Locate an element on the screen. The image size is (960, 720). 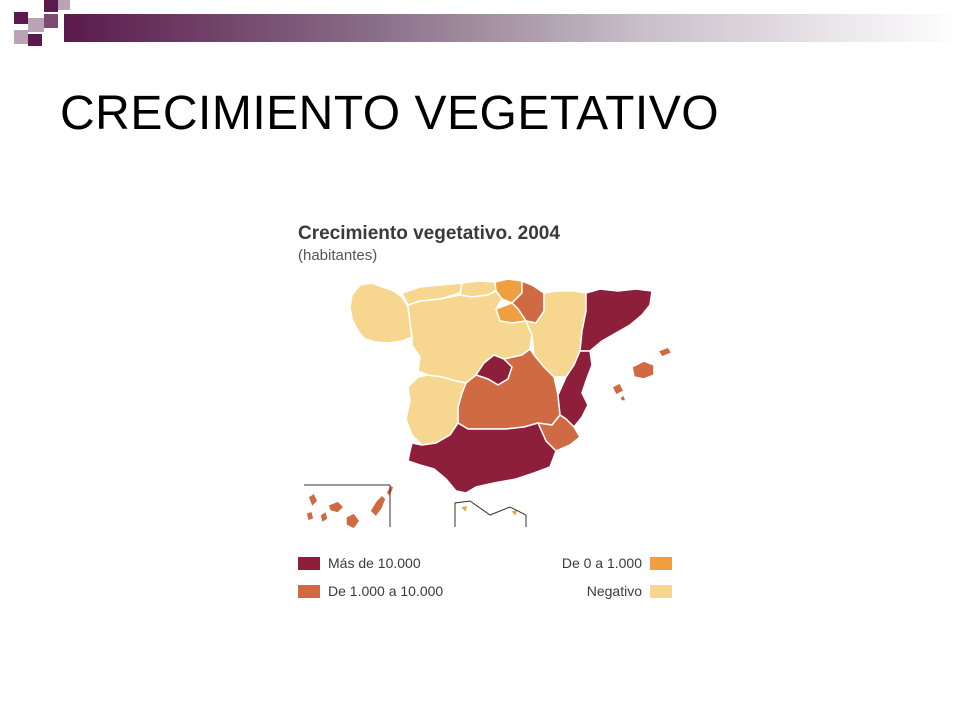
legend-item: De 0 a 1.000 is located at coordinates (617, 563).